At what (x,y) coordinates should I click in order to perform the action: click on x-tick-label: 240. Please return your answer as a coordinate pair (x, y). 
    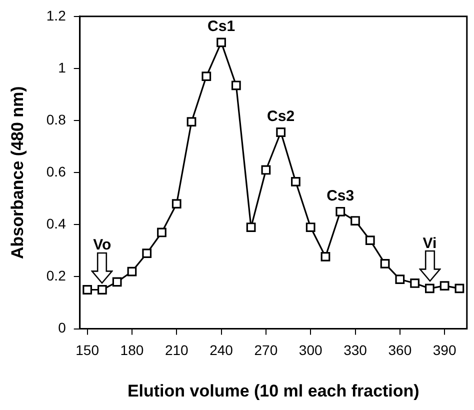
    Looking at the image, I should click on (222, 350).